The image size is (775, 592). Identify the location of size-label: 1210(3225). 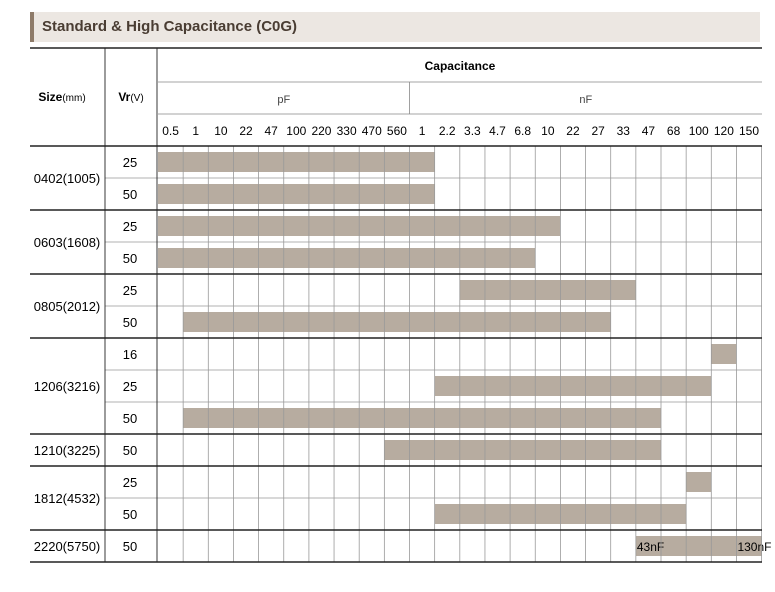
(67, 450).